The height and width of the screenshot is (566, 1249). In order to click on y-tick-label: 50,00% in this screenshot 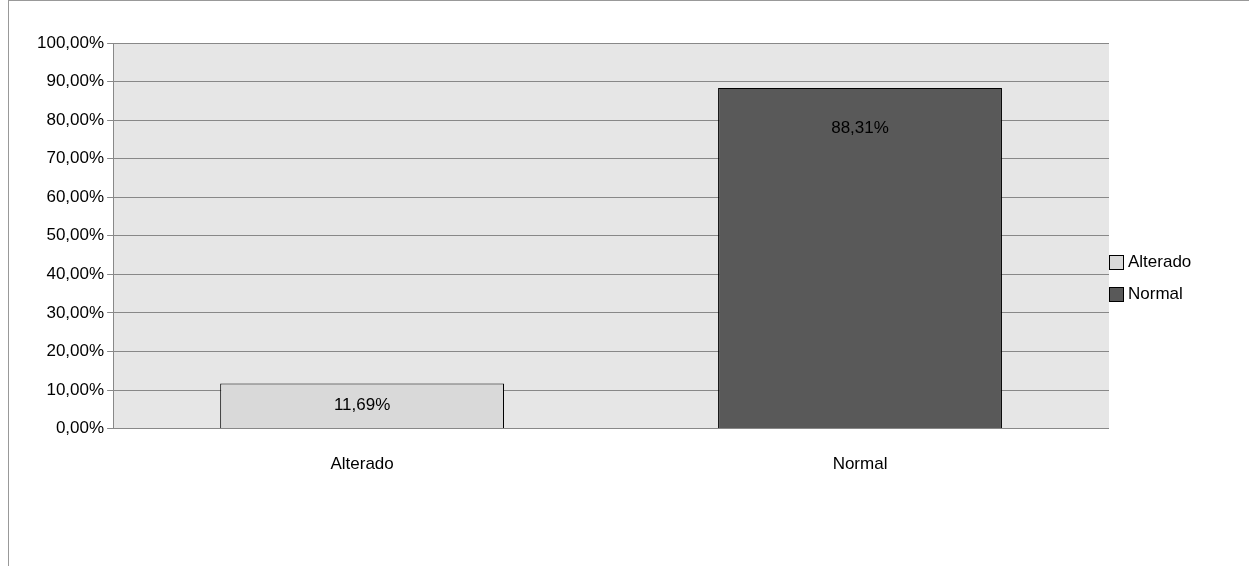, I will do `click(75, 235)`.